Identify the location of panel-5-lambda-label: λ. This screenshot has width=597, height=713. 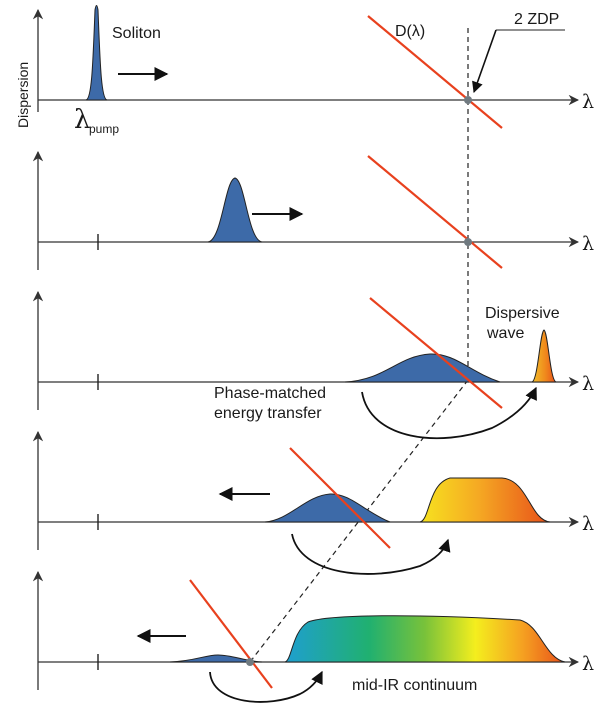
(588, 664).